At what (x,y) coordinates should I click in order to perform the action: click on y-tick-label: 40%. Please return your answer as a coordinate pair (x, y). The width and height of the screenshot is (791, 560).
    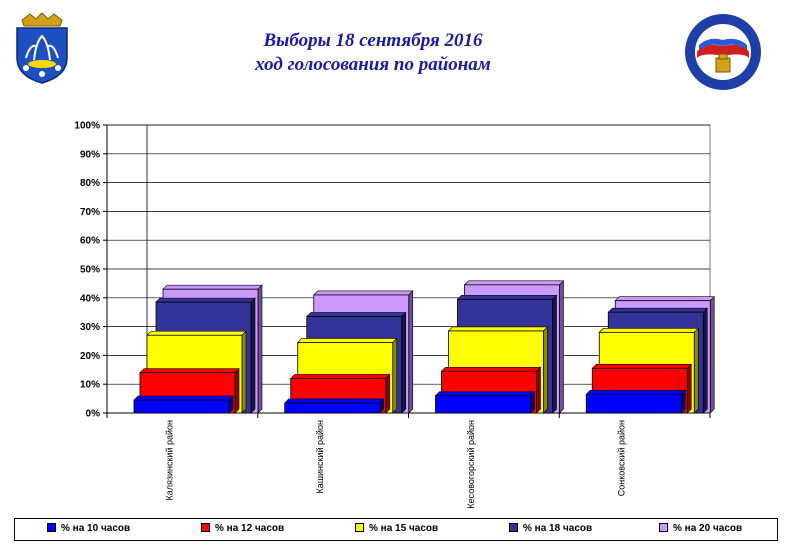
    Looking at the image, I should click on (90, 298).